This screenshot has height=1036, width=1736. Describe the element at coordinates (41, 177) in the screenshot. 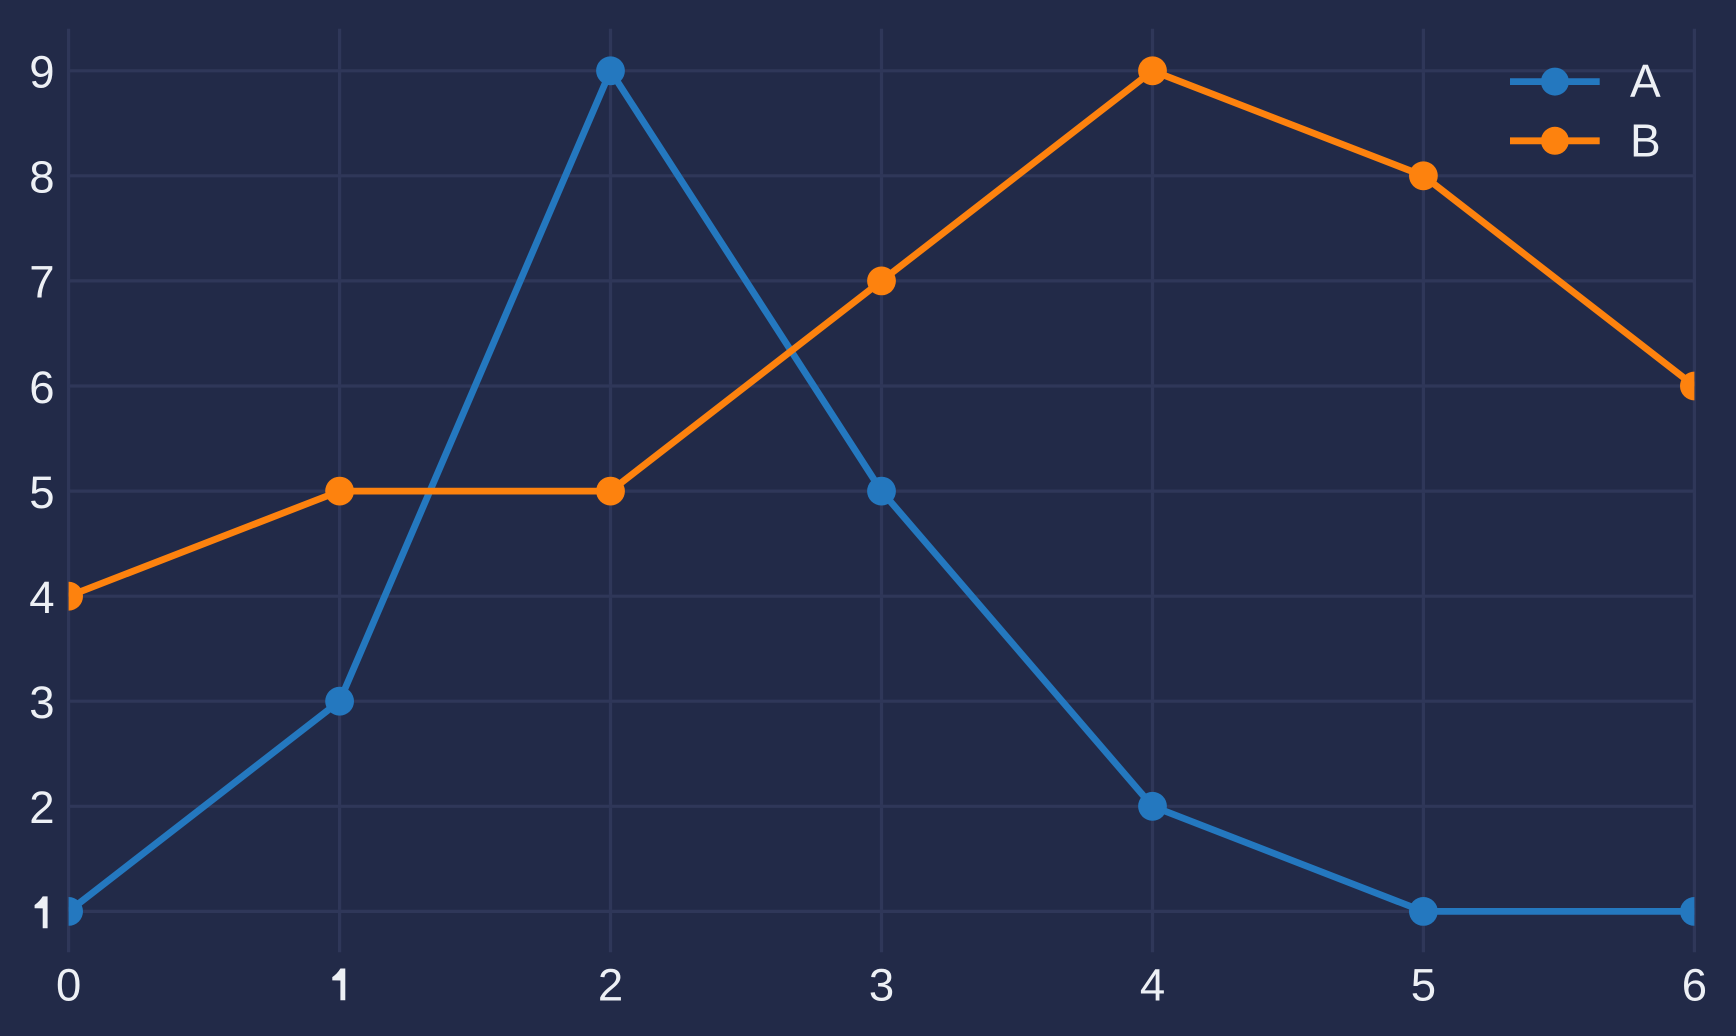

I see `svg-text: 8` at that location.